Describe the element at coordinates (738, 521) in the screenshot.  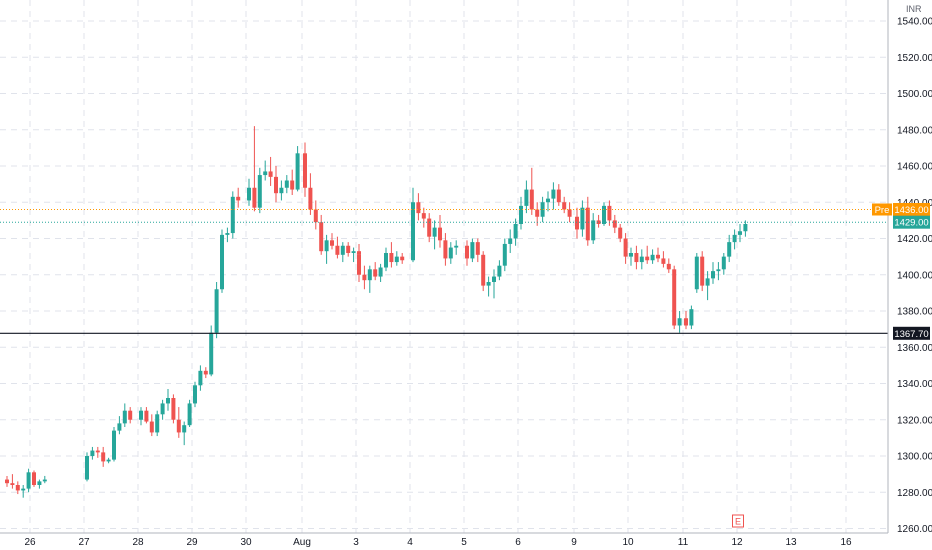
I see `event-markers: E` at that location.